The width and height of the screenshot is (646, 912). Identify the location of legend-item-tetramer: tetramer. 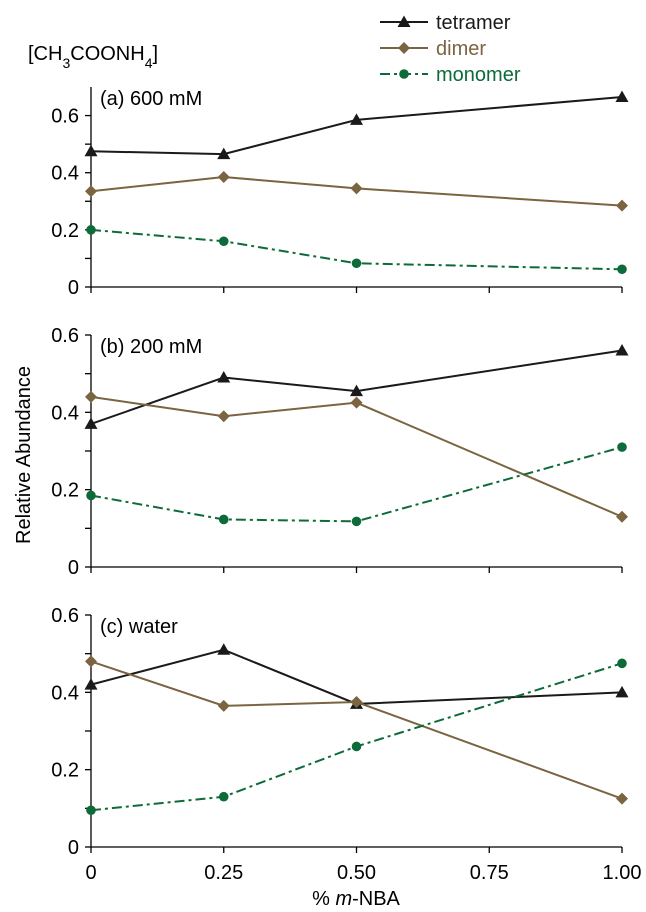
(445, 23).